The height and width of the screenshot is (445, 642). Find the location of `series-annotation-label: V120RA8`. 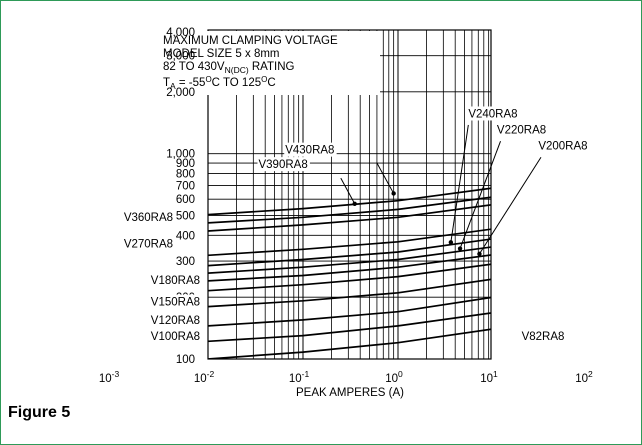

series-annotation-label: V120RA8 is located at coordinates (175, 321).